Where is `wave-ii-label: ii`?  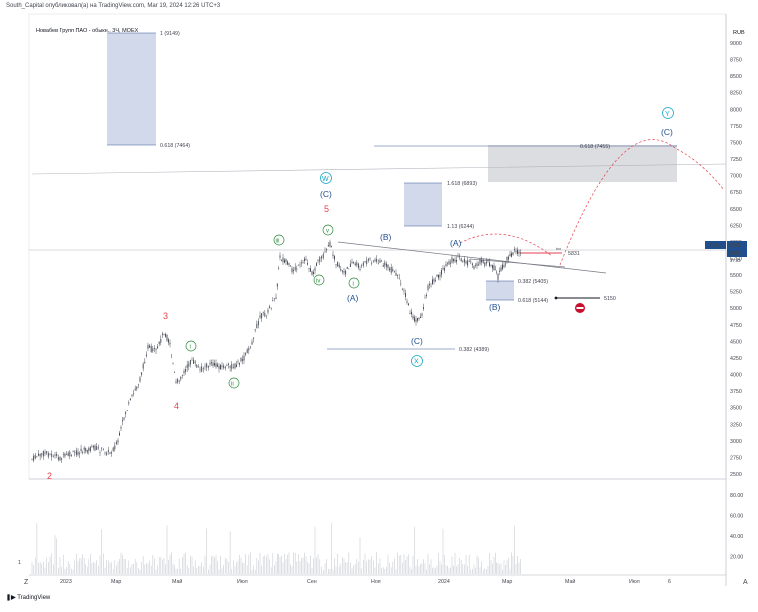
wave-ii-label: ii is located at coordinates (232, 385).